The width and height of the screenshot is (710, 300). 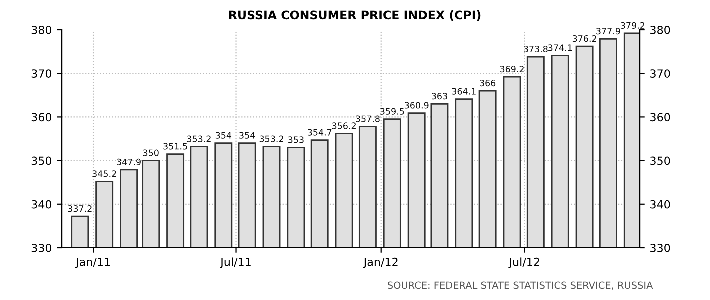 What do you see at coordinates (296, 140) in the screenshot?
I see `data-label: 353` at bounding box center [296, 140].